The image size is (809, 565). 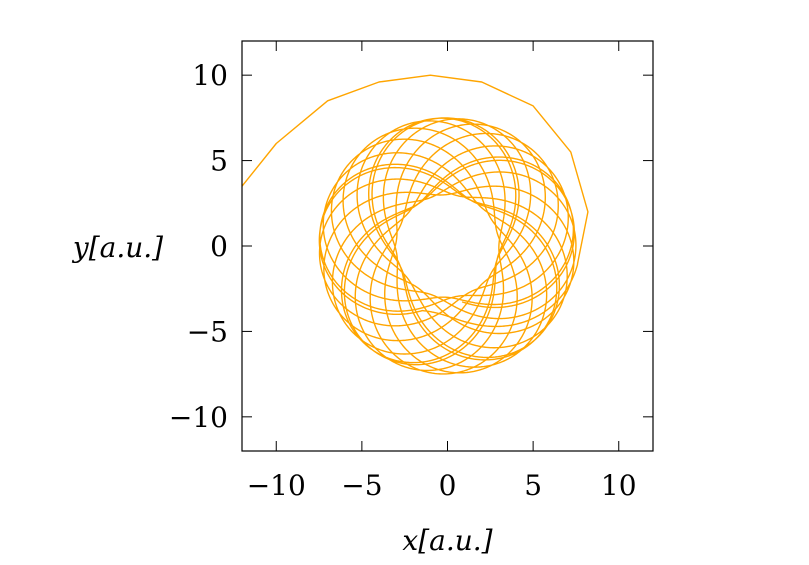 I want to click on y-tick-label: 10, so click(x=210, y=75).